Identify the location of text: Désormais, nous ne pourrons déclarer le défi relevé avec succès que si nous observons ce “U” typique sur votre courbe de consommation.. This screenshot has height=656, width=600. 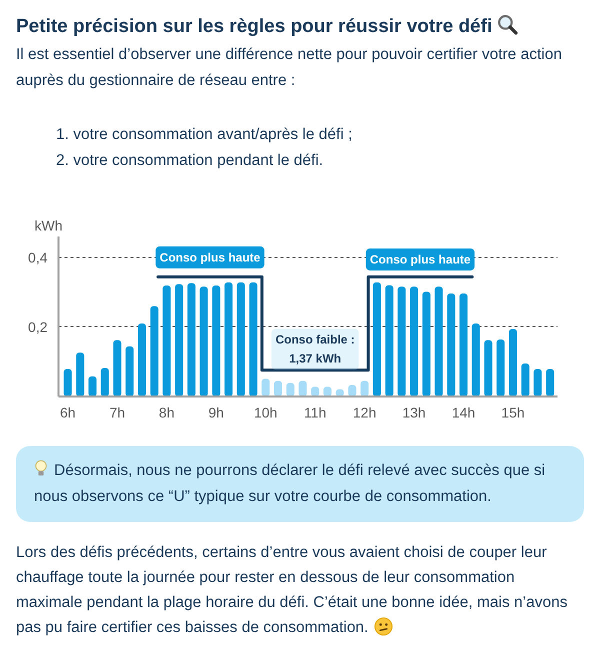
(300, 484).